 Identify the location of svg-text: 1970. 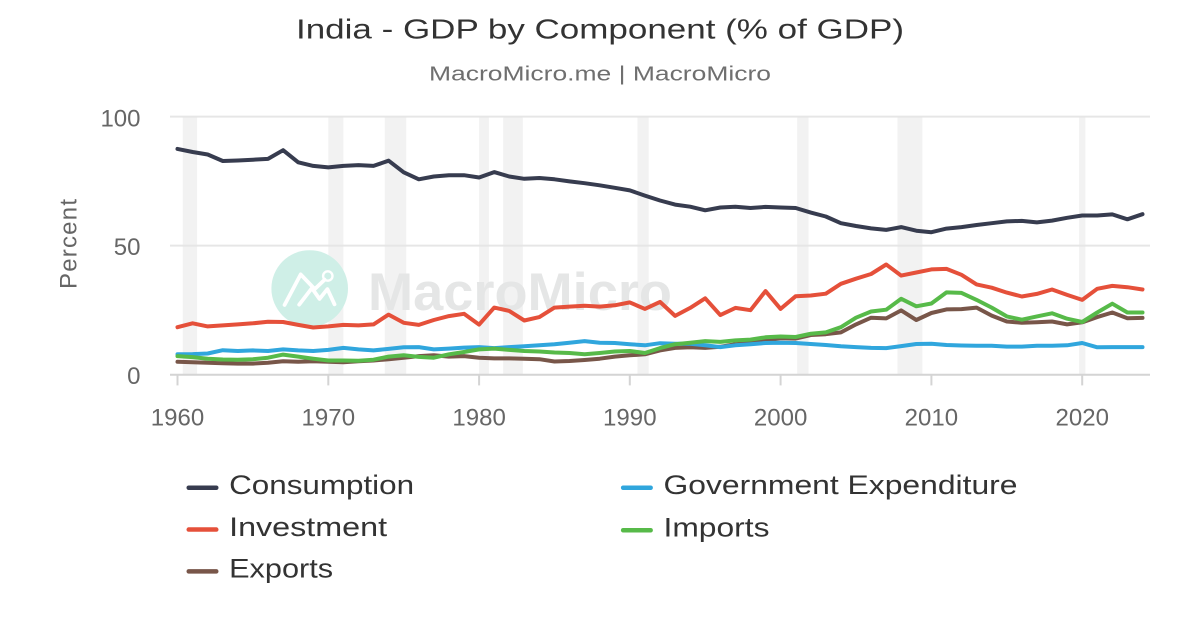
(329, 418).